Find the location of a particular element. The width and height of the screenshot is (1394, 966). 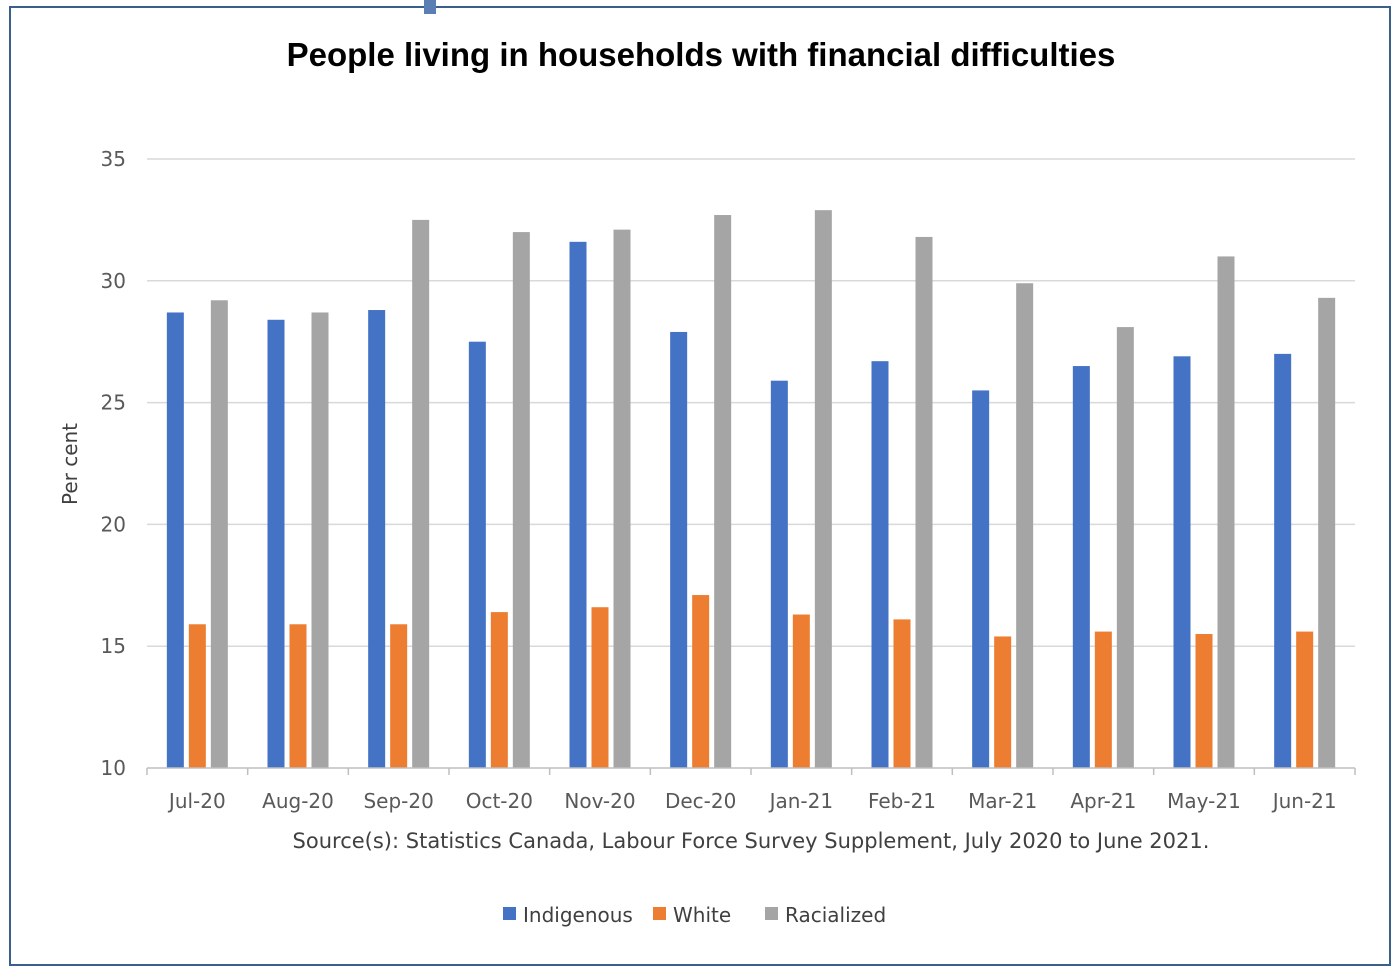

legend-label-indigenous: Indigenous is located at coordinates (578, 915).